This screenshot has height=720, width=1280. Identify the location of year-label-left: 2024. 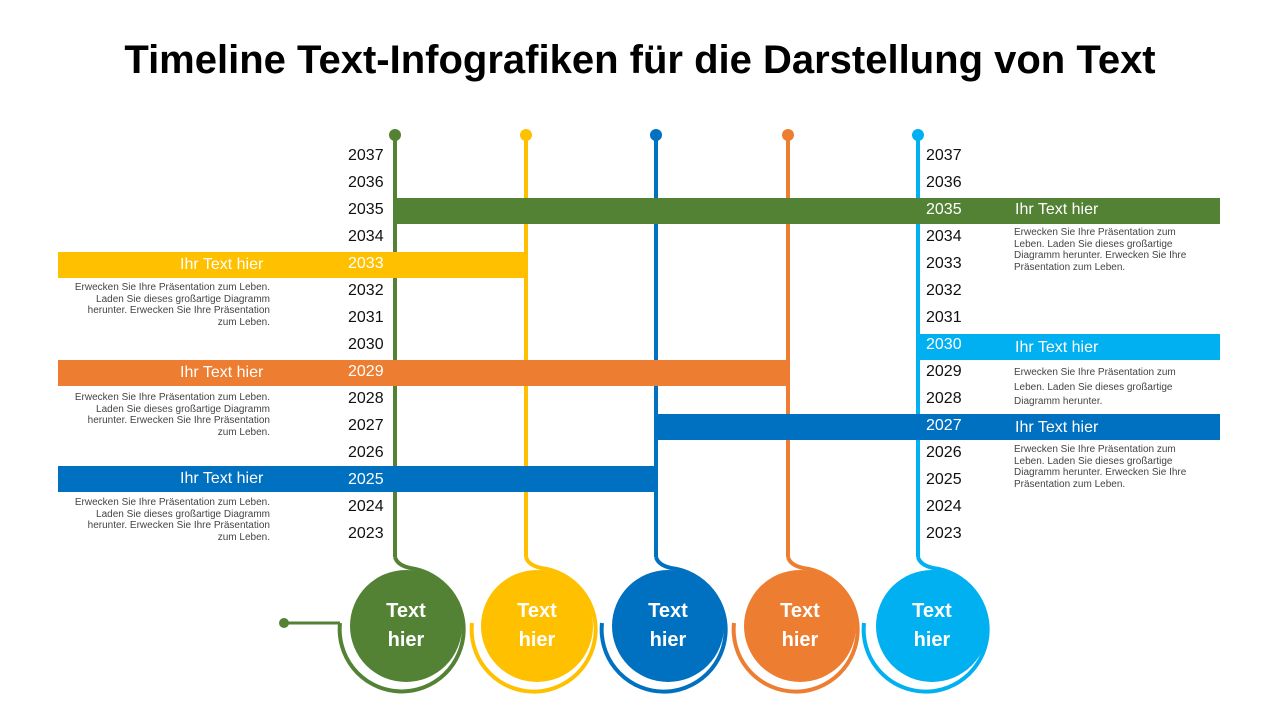
(366, 506).